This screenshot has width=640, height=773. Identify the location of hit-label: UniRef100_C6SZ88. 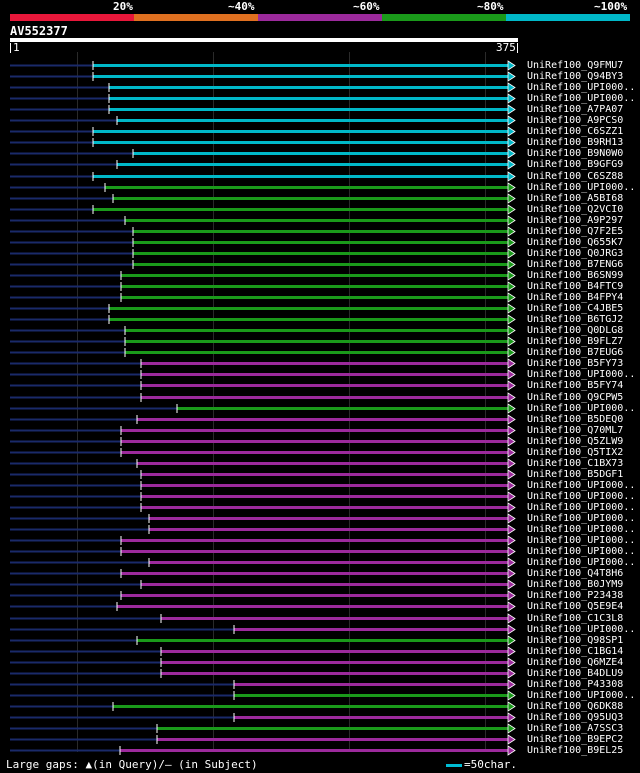
(575, 176).